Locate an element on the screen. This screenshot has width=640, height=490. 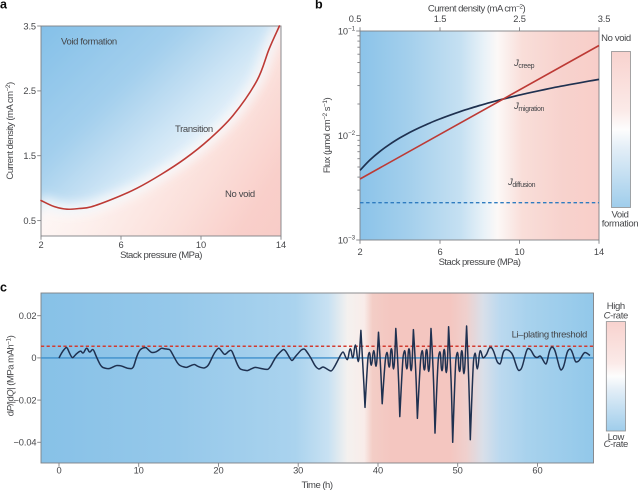
svg-text: 20 is located at coordinates (218, 471).